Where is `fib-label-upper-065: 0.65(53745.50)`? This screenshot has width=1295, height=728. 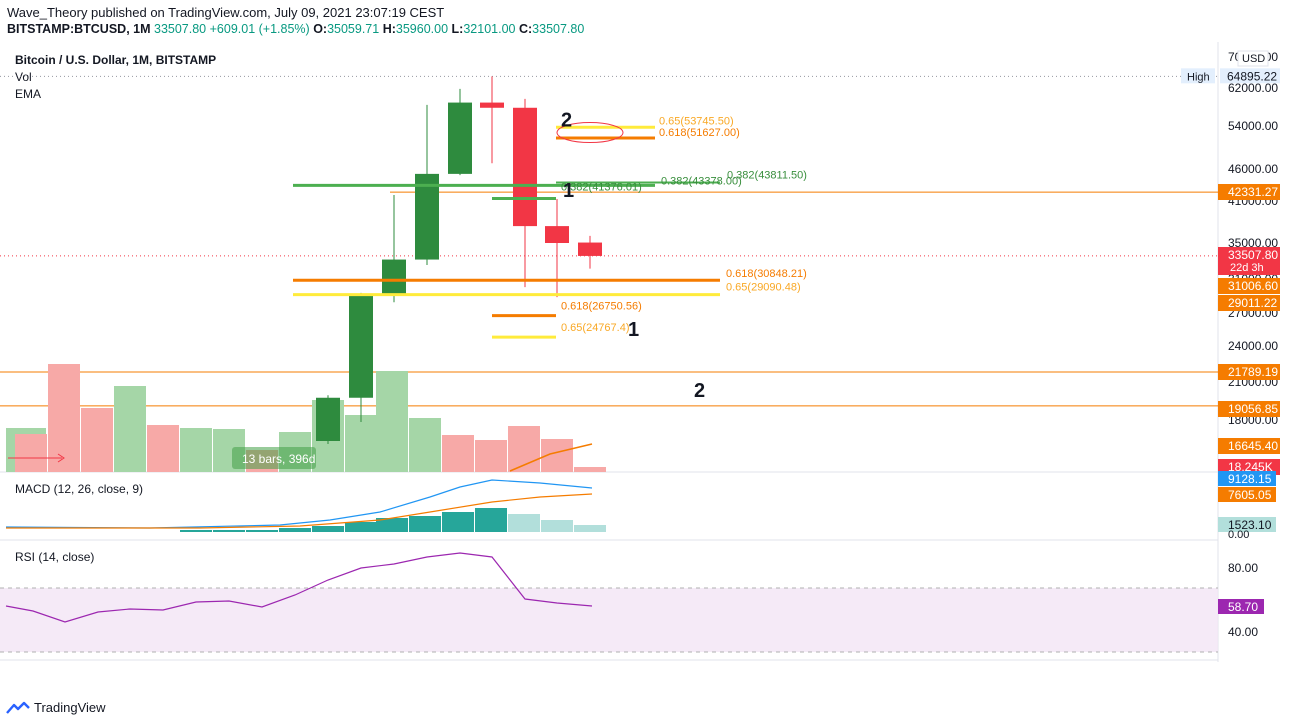 fib-label-upper-065: 0.65(53745.50) is located at coordinates (696, 121).